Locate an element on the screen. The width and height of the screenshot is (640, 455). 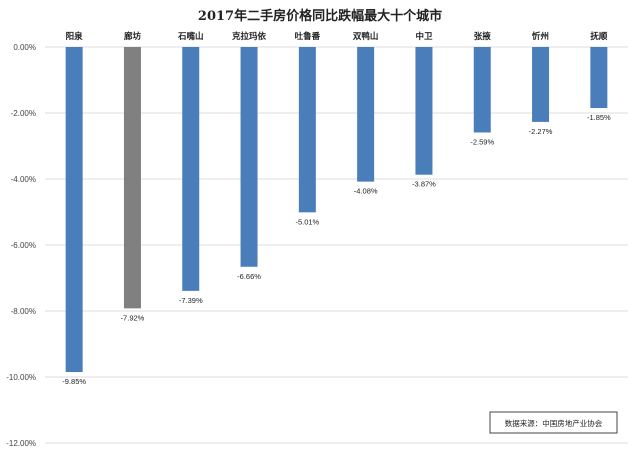
source-note: 数据来源：中国房地产业协会 is located at coordinates (553, 422).